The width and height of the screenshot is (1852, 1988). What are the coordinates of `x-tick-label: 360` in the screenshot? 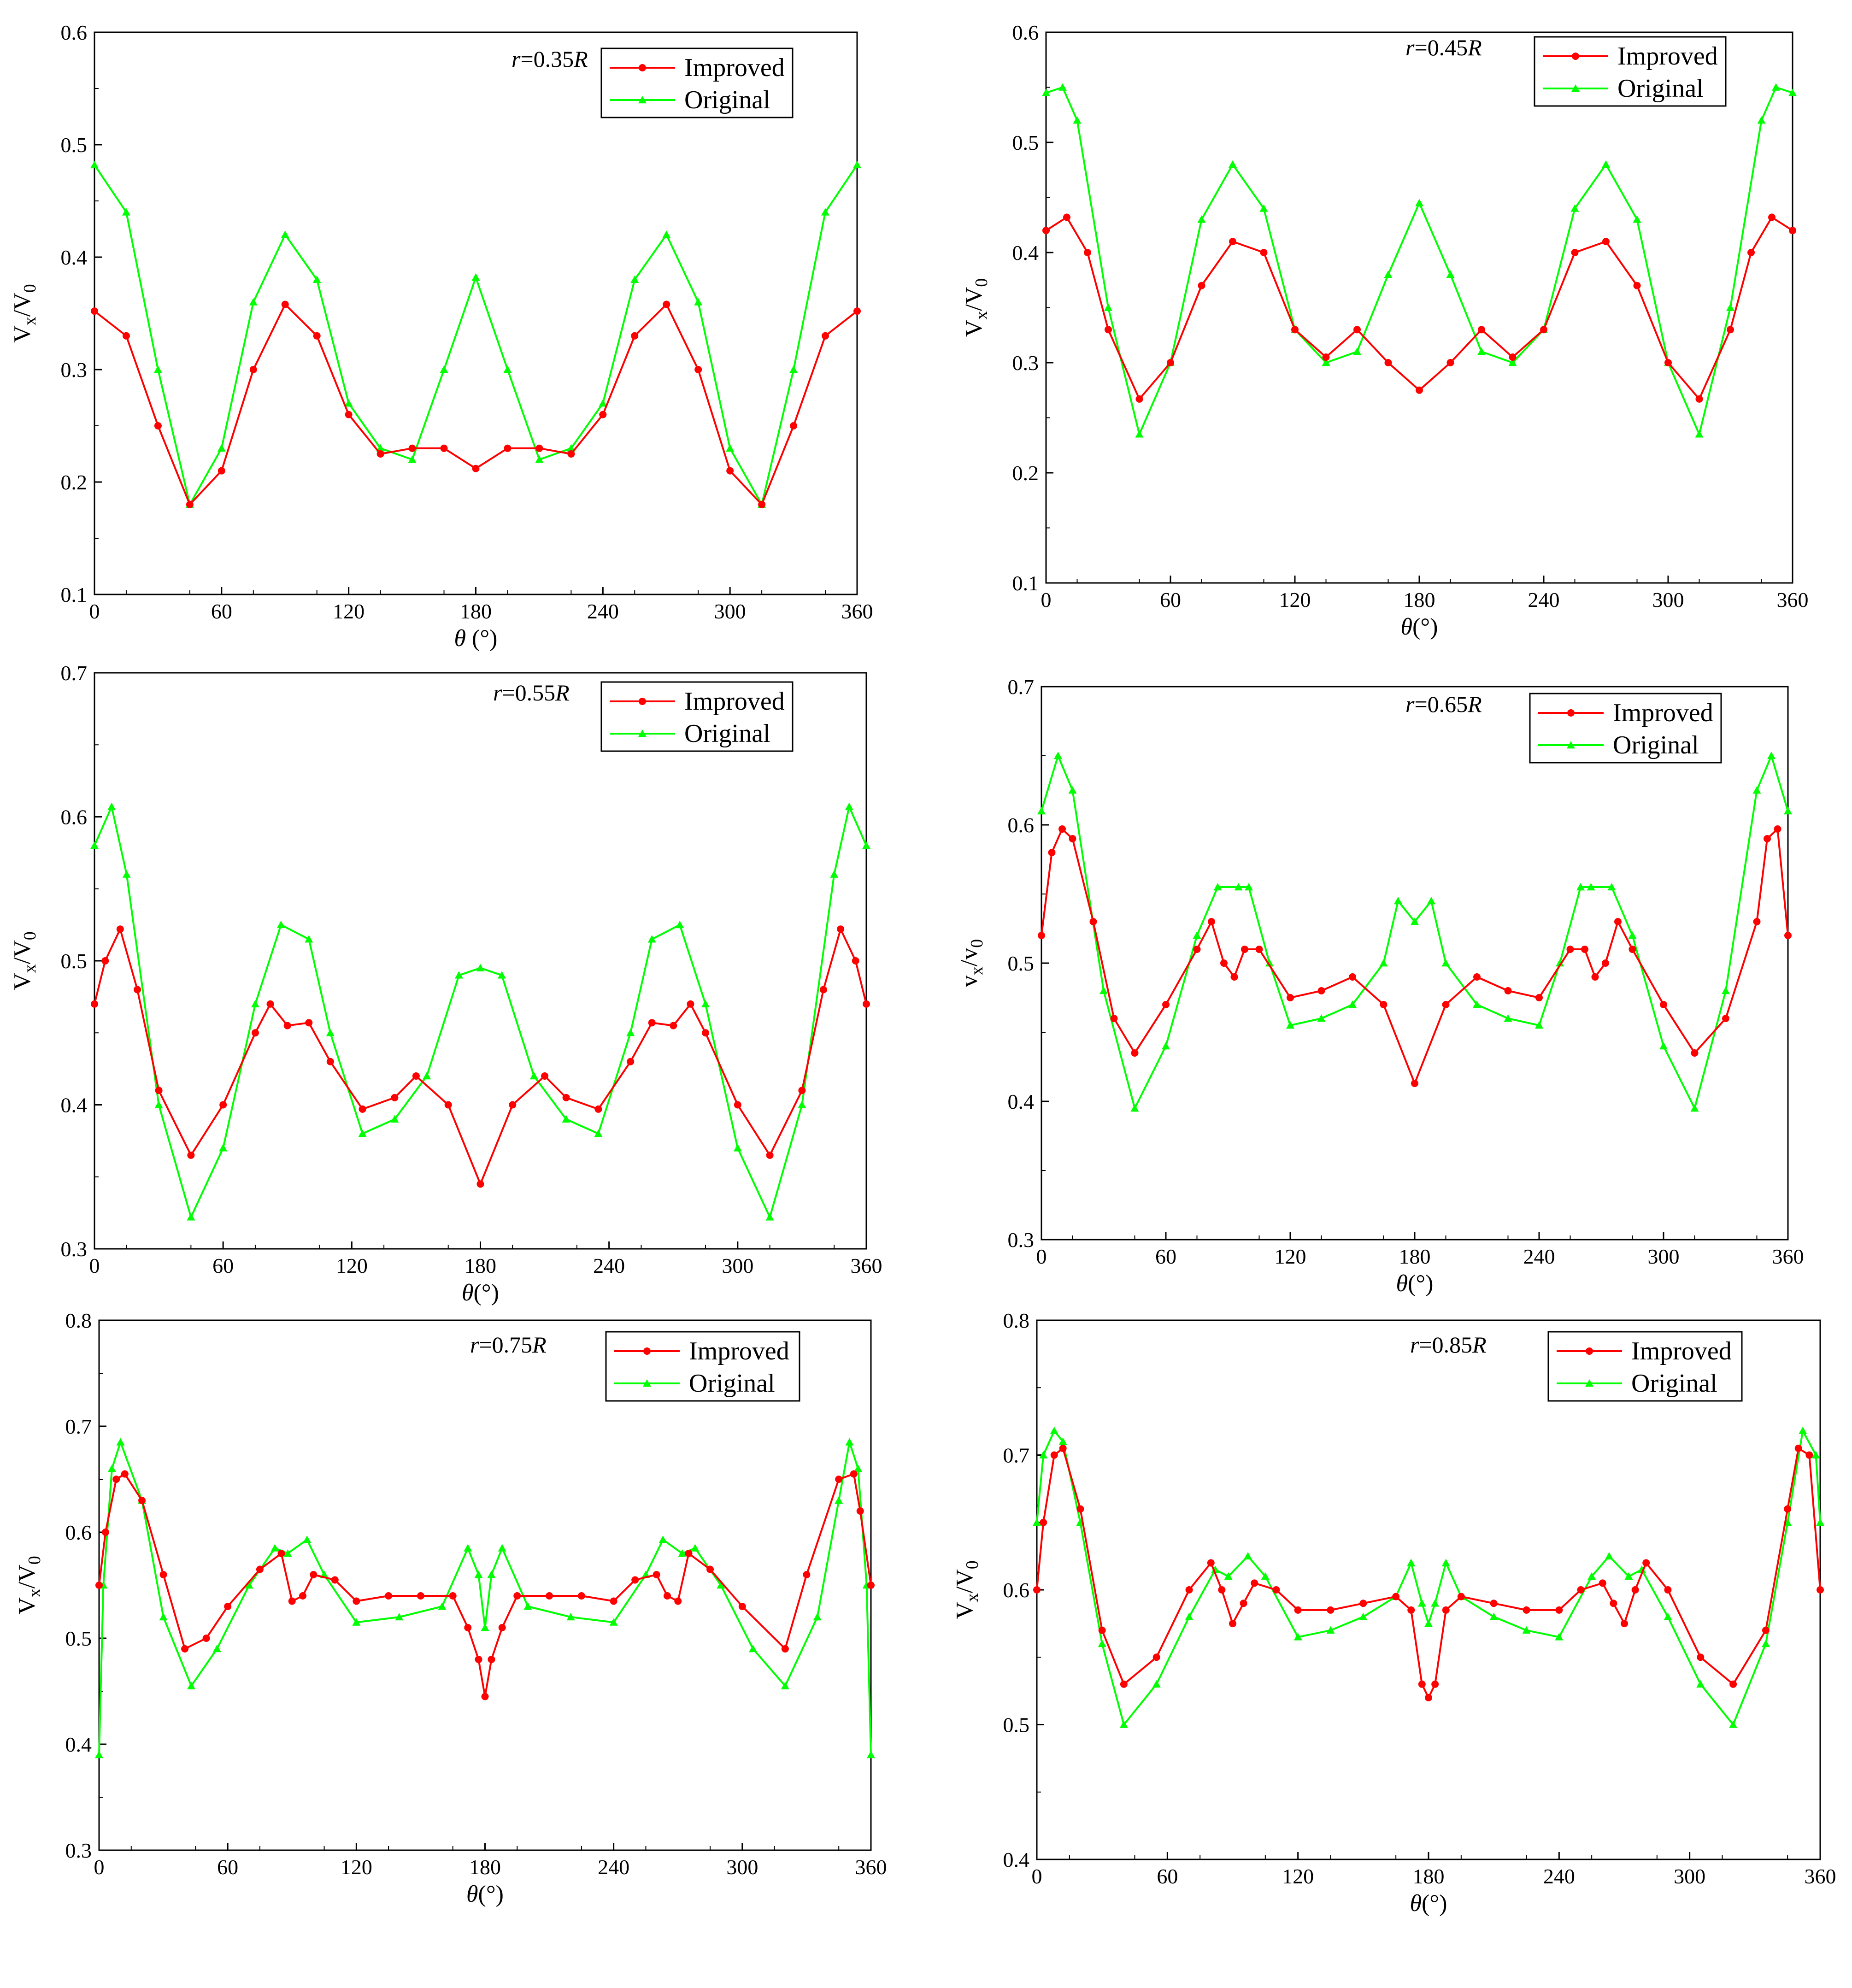 It's located at (871, 1867).